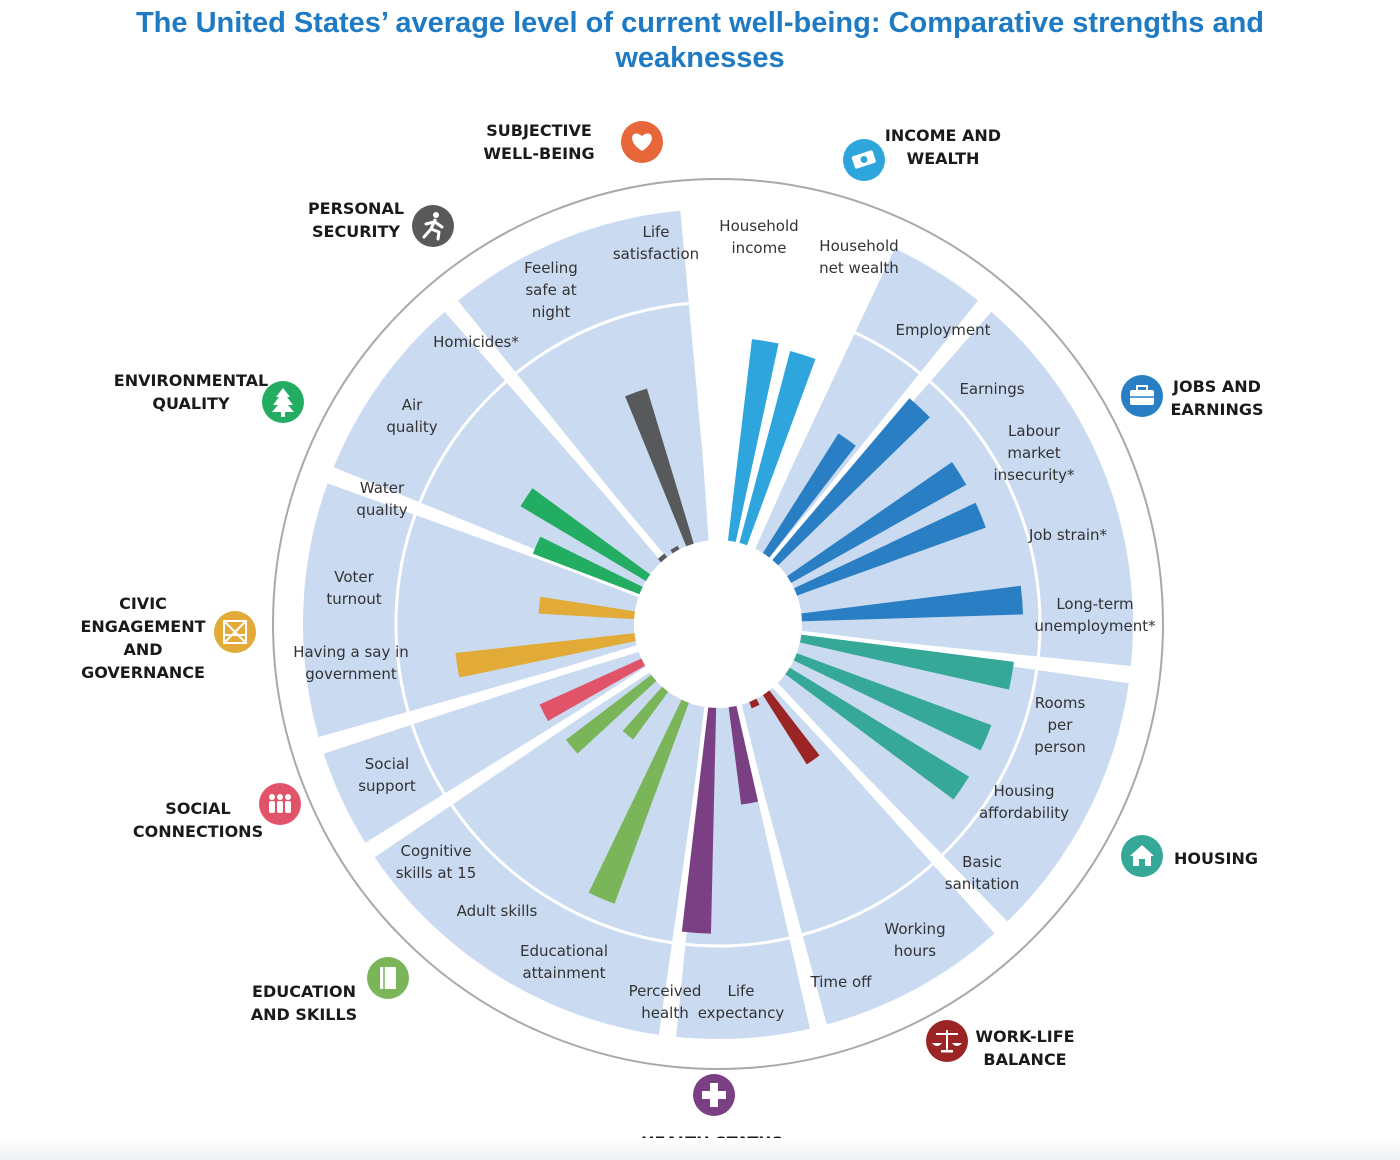  What do you see at coordinates (143, 603) in the screenshot?
I see `dimension-label-line: CIVIC` at bounding box center [143, 603].